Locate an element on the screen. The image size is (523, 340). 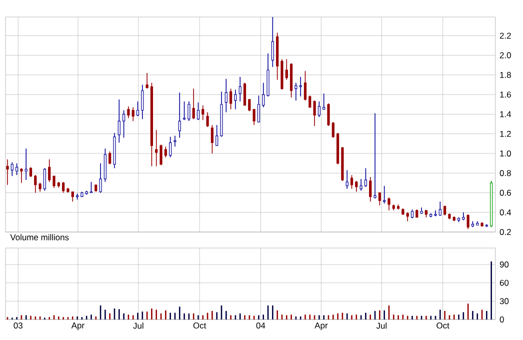
chart-title: Volume millions is located at coordinates (39, 237).